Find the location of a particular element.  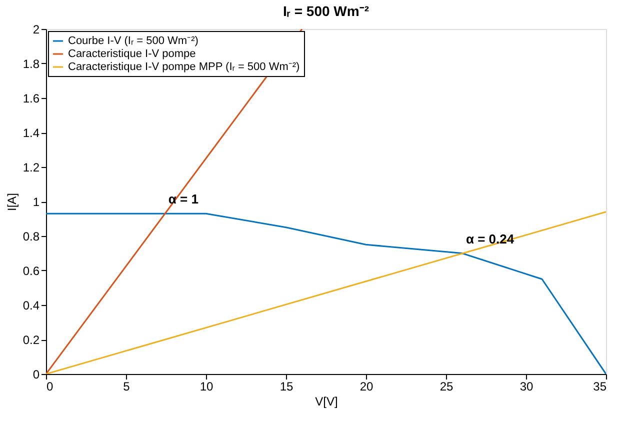

y-tick-label: 0.6 is located at coordinates (31, 271).